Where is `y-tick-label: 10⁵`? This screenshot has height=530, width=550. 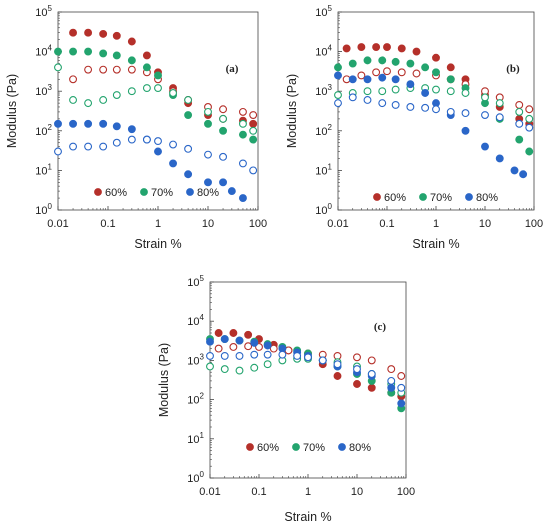
y-tick-label: 10⁵ is located at coordinates (195, 281).